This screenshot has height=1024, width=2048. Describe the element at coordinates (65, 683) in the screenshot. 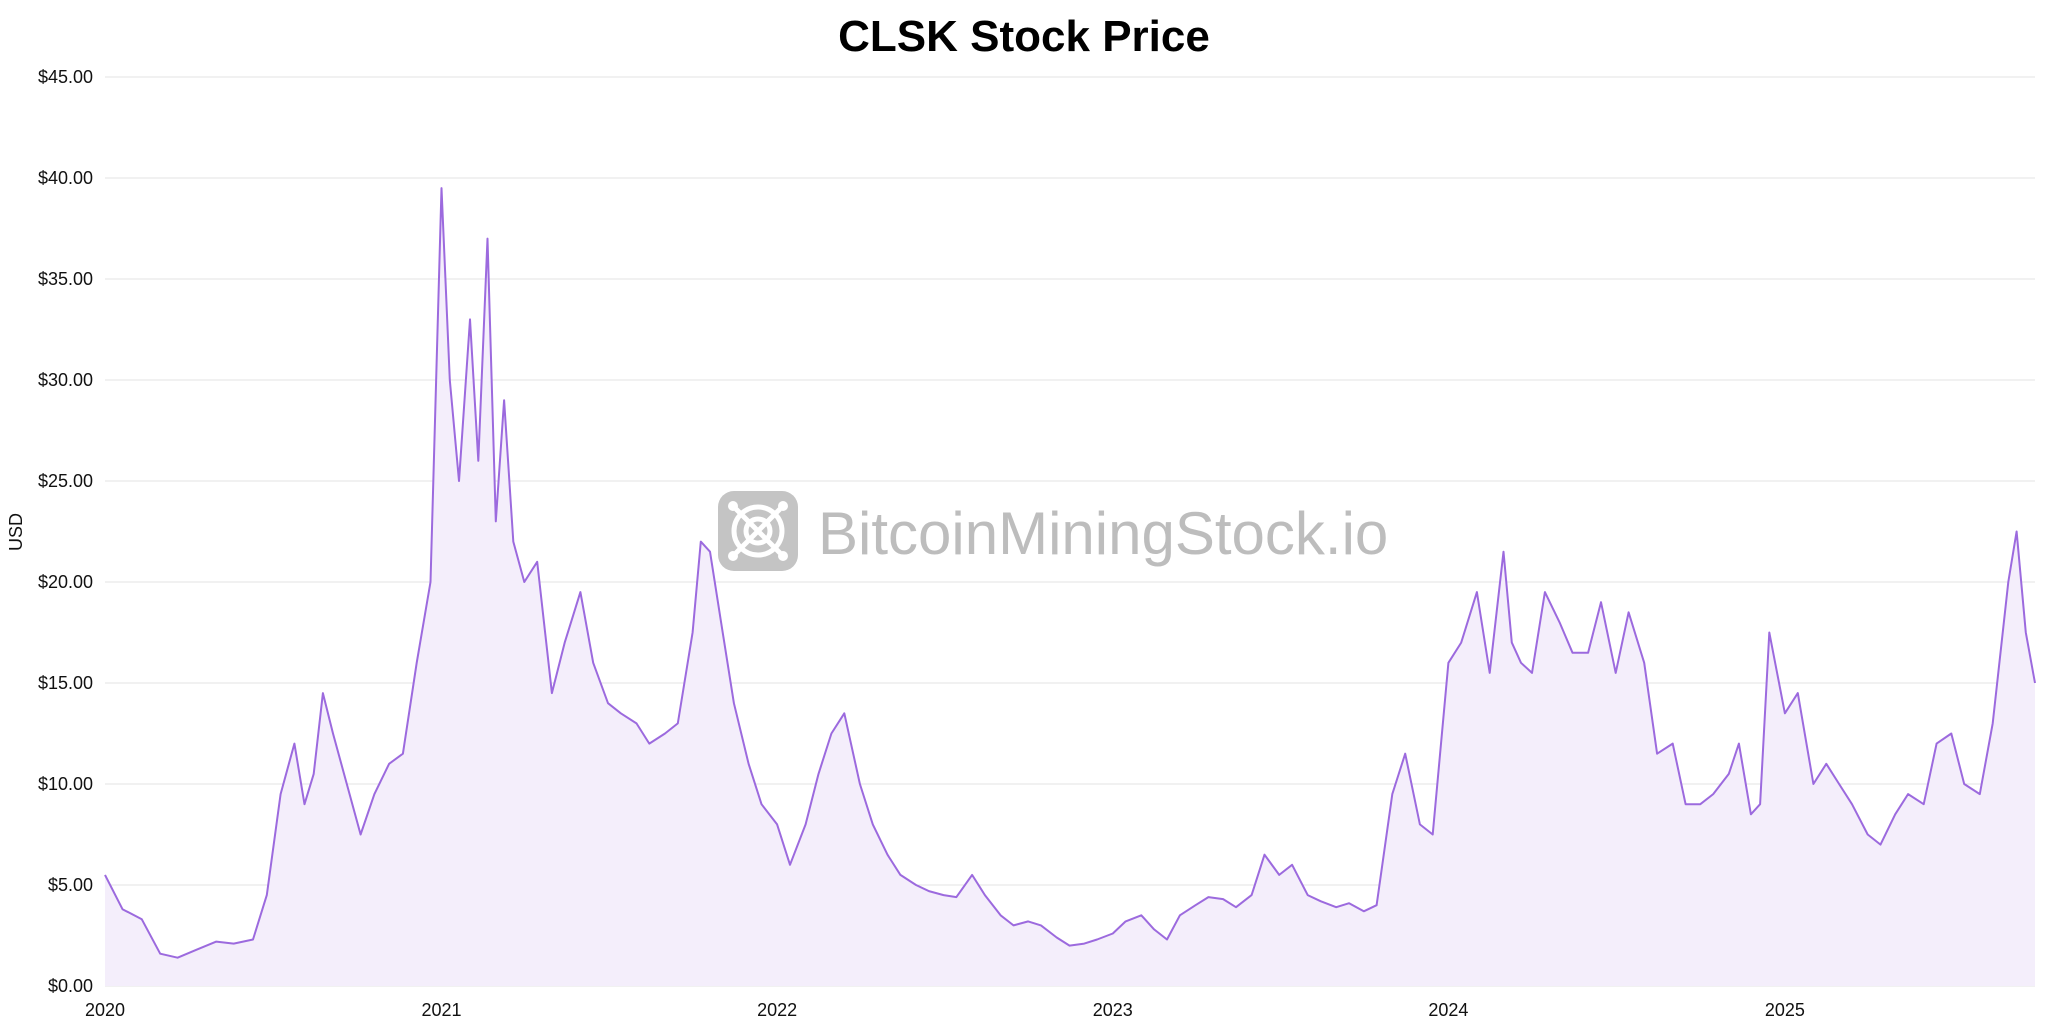

I see `y-tick-label: $15.00` at that location.